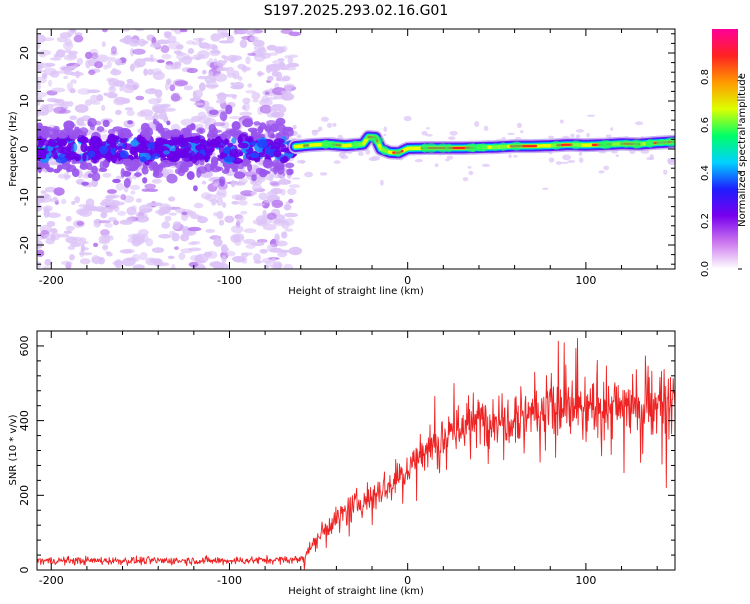  What do you see at coordinates (705, 221) in the screenshot?
I see `colorbar-tick-label: 0.2` at bounding box center [705, 221].